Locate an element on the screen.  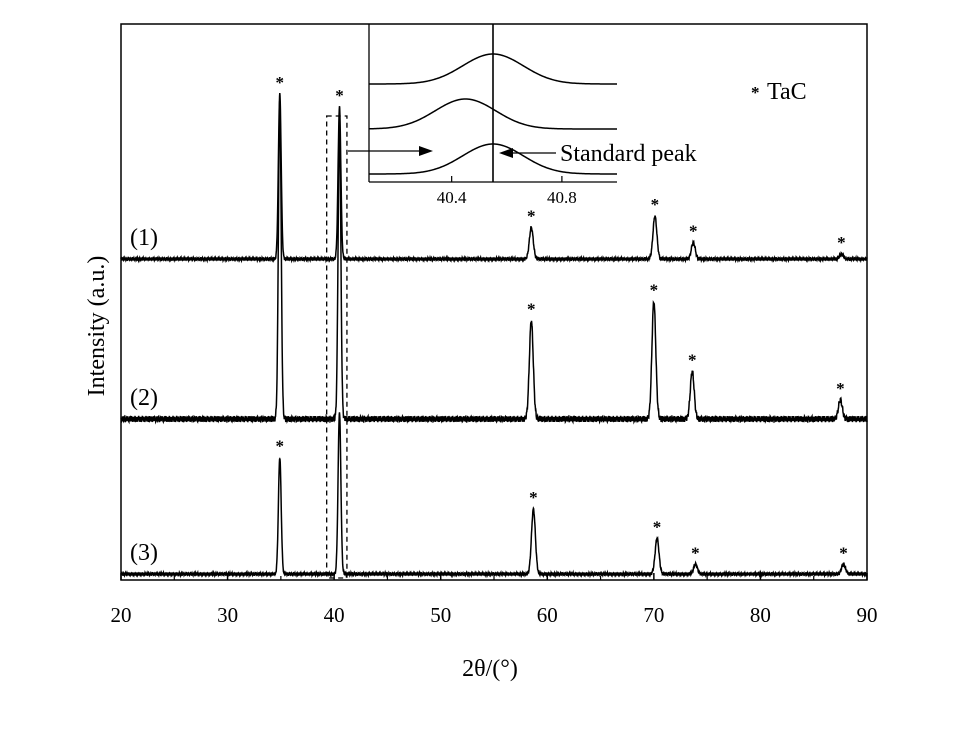
legend-marker: * is located at coordinates (755, 92).